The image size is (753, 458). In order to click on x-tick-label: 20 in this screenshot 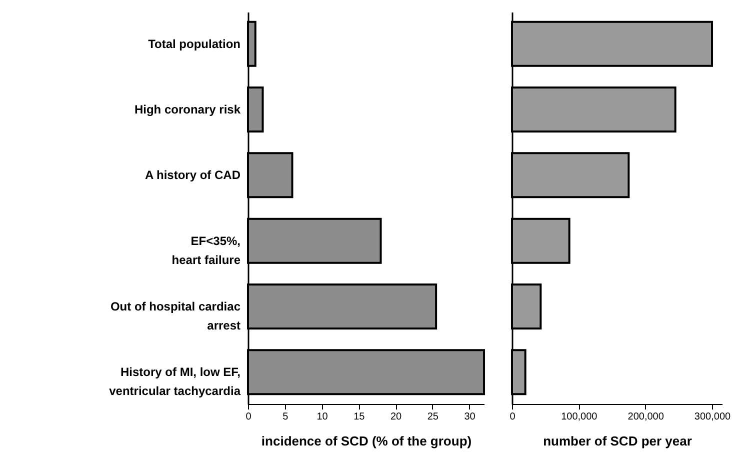, I will do `click(396, 417)`.